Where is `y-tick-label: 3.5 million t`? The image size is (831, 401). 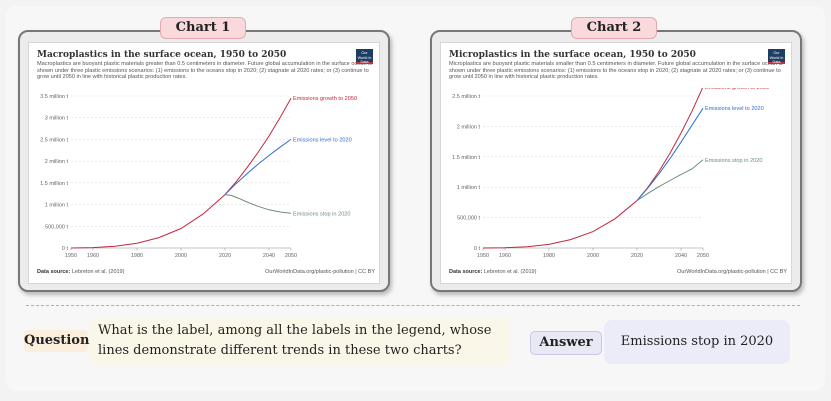 y-tick-label: 3.5 million t is located at coordinates (54, 97).